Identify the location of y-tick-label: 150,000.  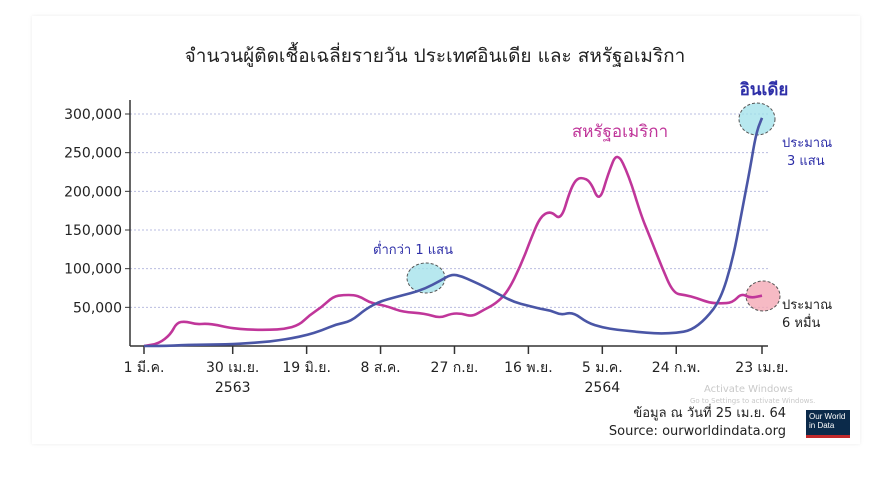
(93, 231).